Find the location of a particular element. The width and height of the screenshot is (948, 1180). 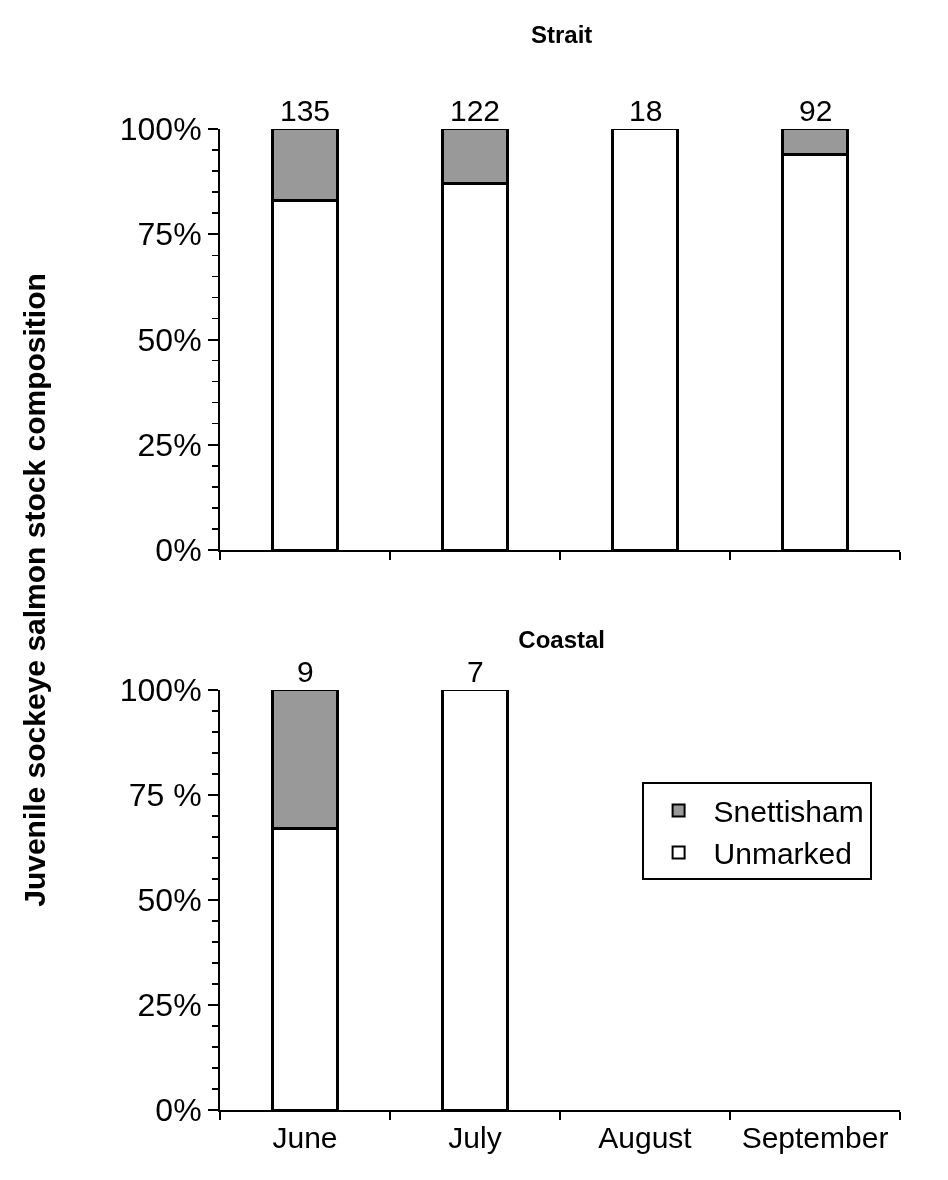

y-tick-label: 75% is located at coordinates (169, 234).